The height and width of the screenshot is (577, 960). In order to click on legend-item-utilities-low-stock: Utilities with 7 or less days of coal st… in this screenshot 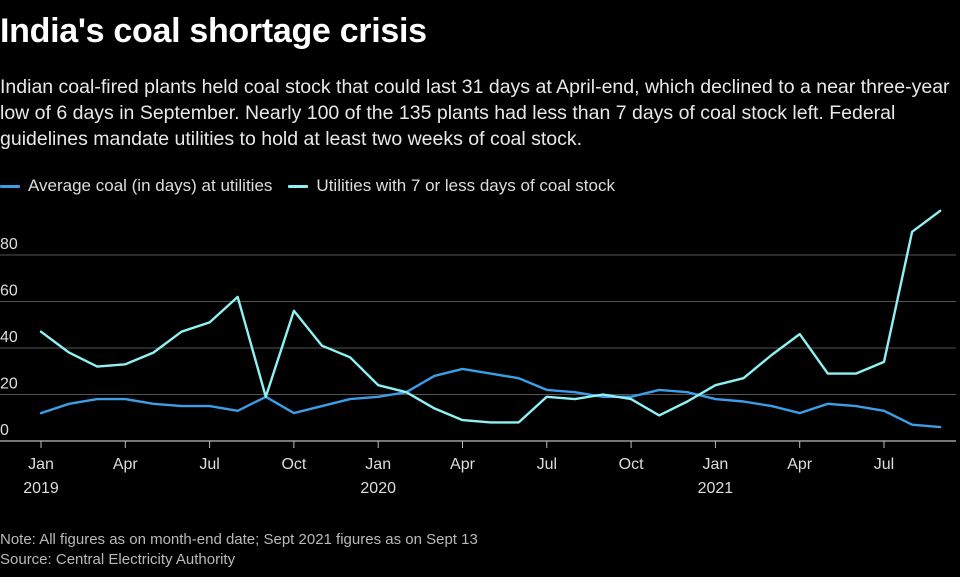, I will do `click(451, 186)`.